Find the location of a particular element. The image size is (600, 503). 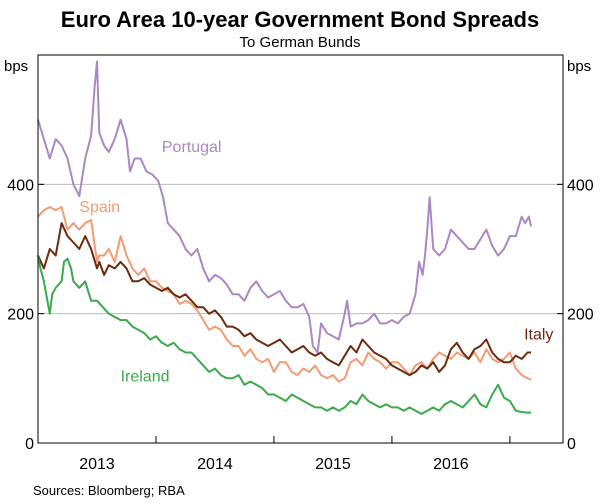

y-axis-unit-left: bps is located at coordinates (16, 66).